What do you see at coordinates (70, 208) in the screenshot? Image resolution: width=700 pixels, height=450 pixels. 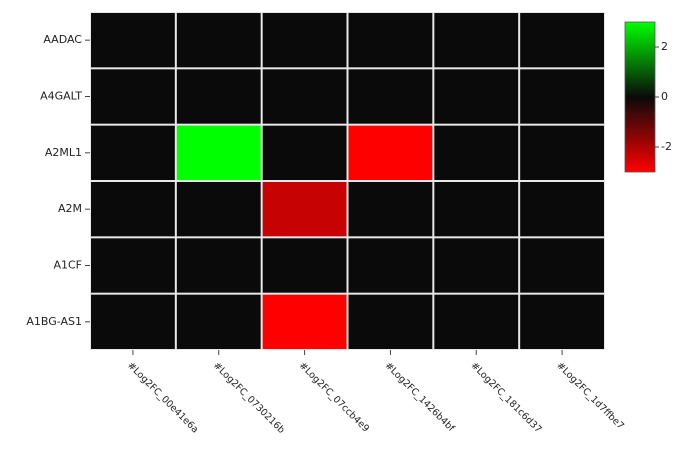 I see `y-tick-label: A2M` at bounding box center [70, 208].